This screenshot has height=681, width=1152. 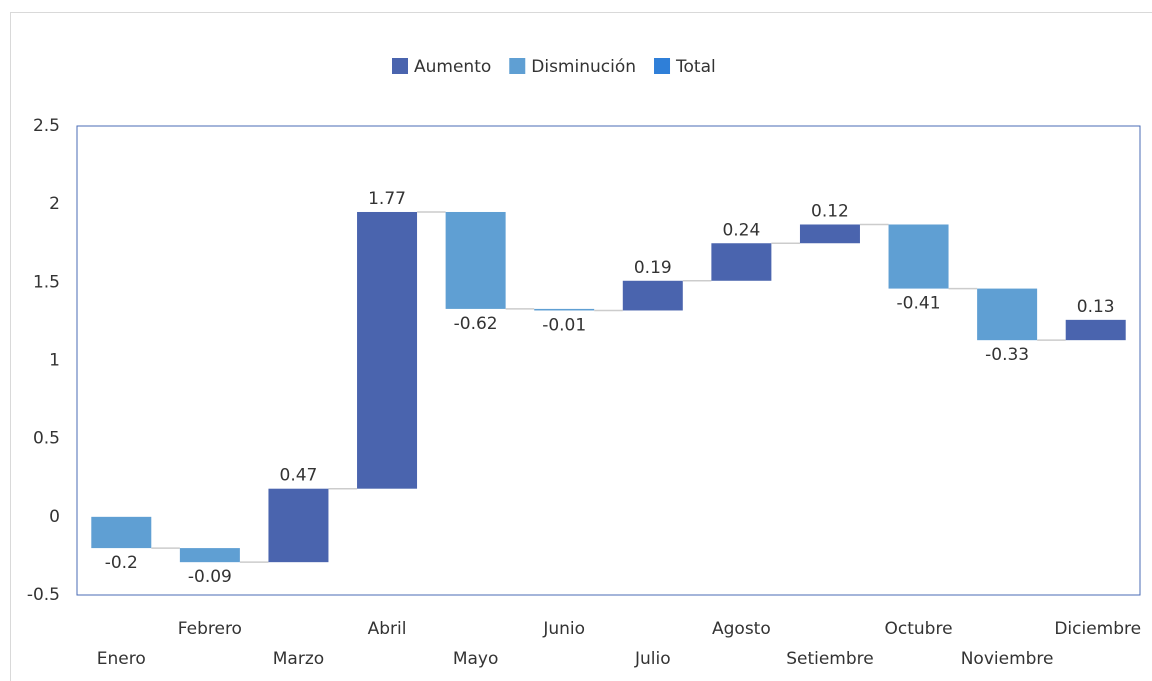 I want to click on data-label: -0.01, so click(x=564, y=325).